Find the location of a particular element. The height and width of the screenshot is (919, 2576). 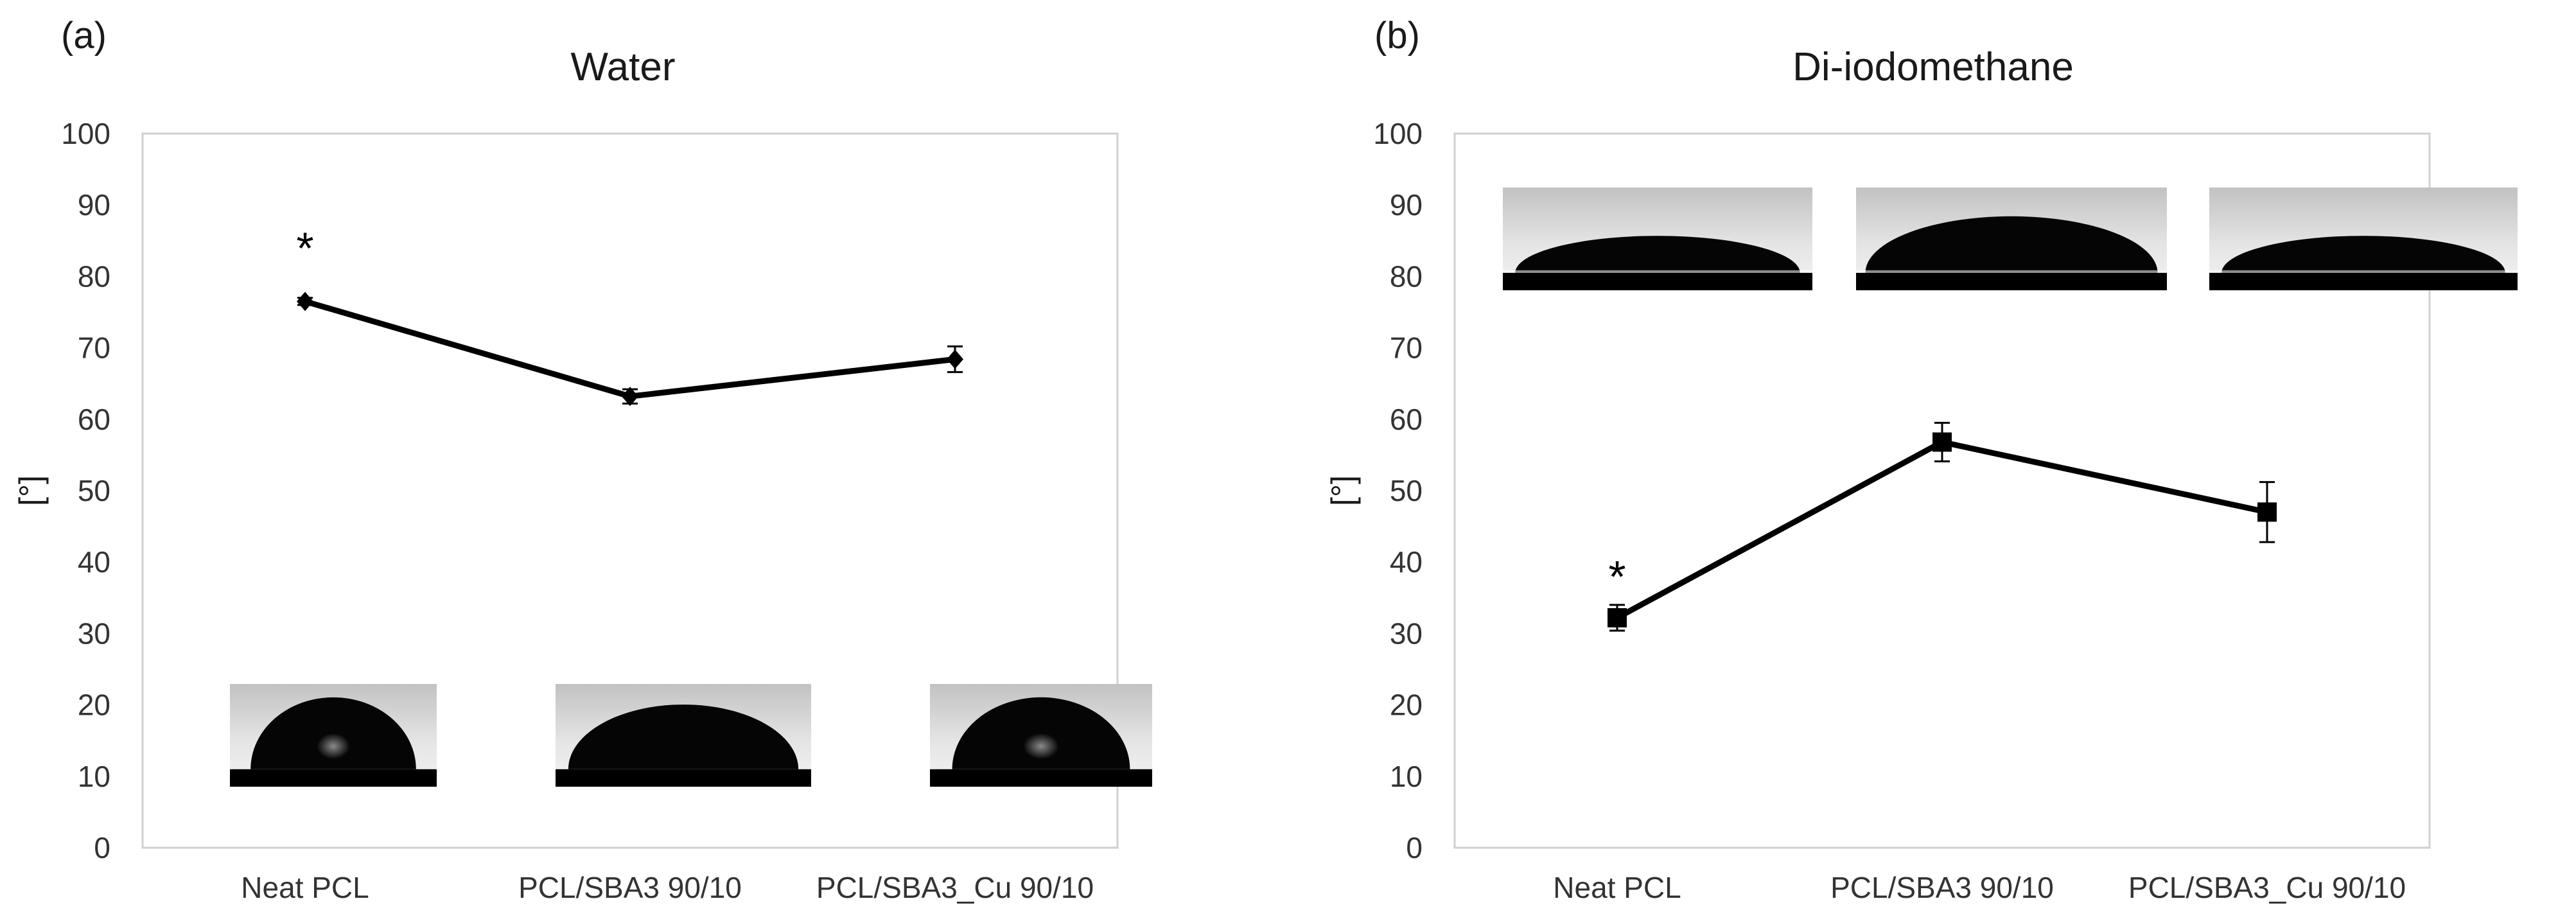

x-tick-label-pcl-sba3-90-10-a: PCL/SBA3 90/10 is located at coordinates (630, 887).